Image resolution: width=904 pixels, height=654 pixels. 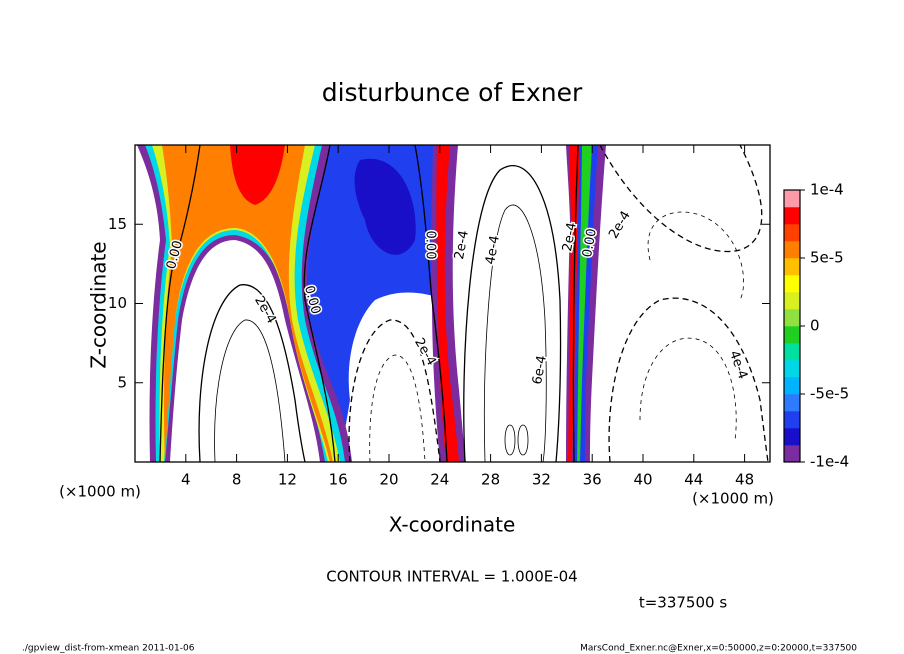 What do you see at coordinates (452, 92) in the screenshot?
I see `chart-title: disturbunce of Exner` at bounding box center [452, 92].